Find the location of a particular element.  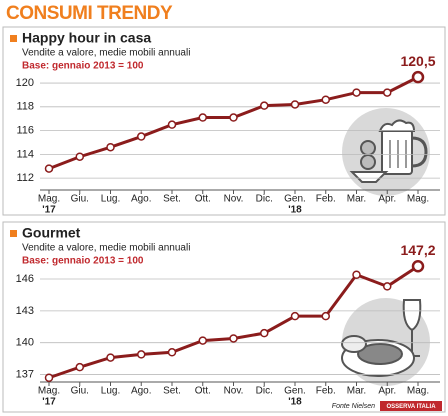

y-tick-label: 112 is located at coordinates (25, 178).